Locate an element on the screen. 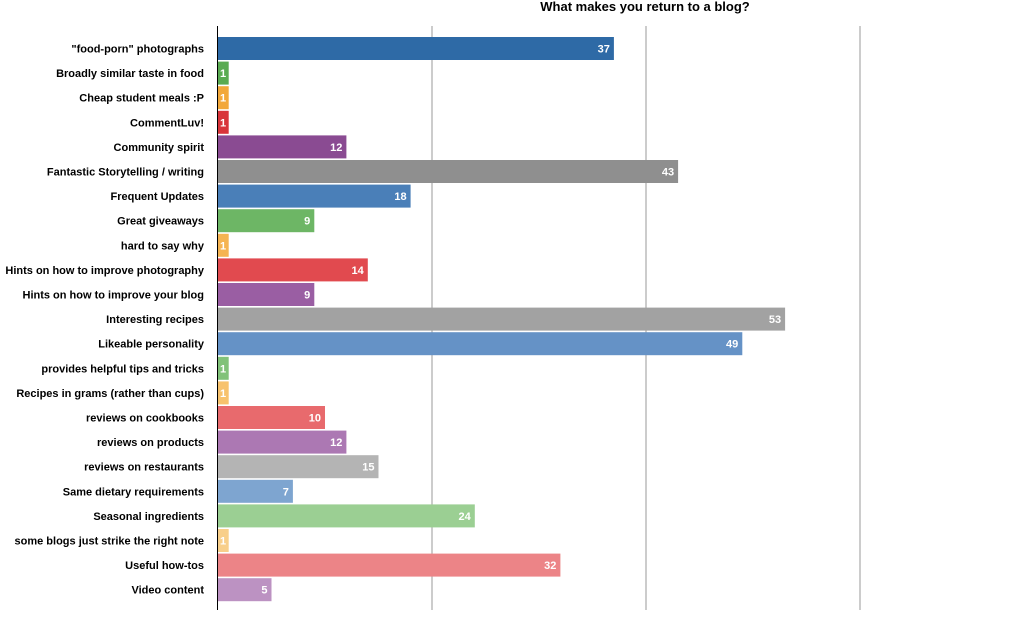 This screenshot has width=1027, height=620. bar-value-label: 10 is located at coordinates (315, 419).